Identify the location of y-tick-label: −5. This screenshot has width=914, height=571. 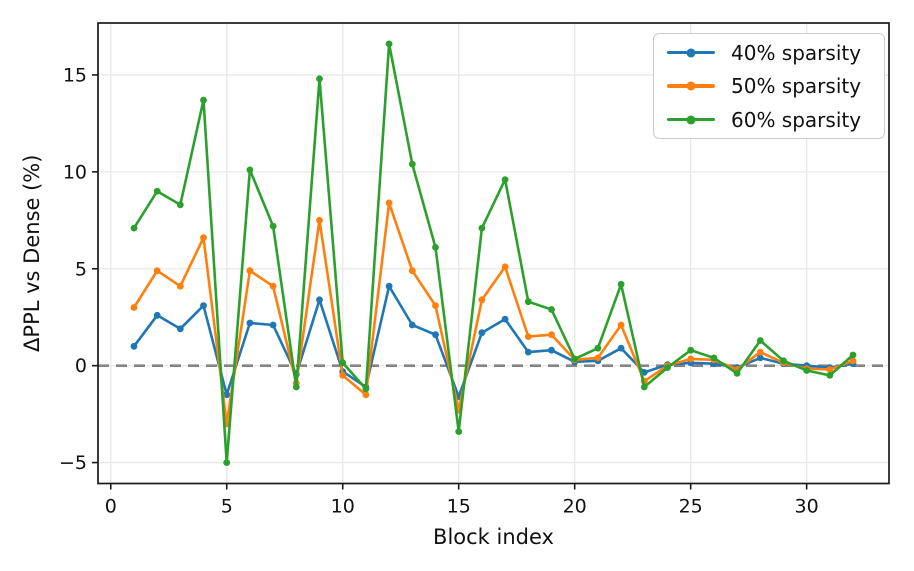
(73, 463).